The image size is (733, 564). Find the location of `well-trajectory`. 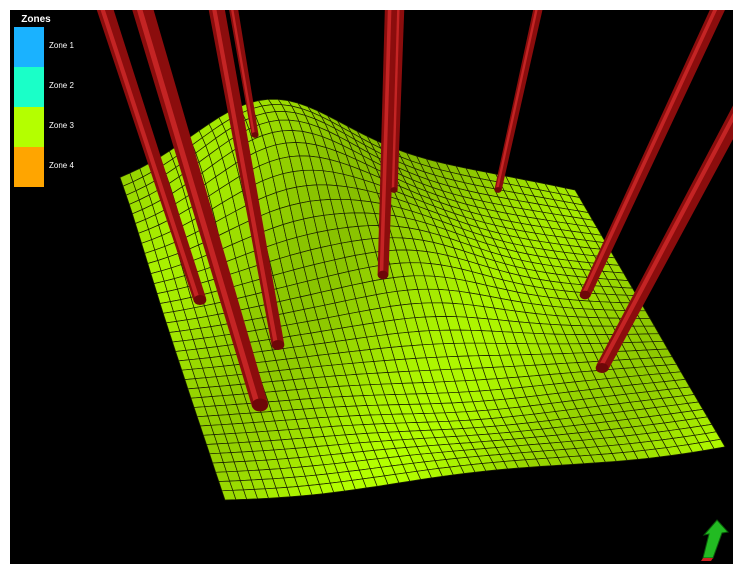

well-trajectory is located at coordinates (664, 238).